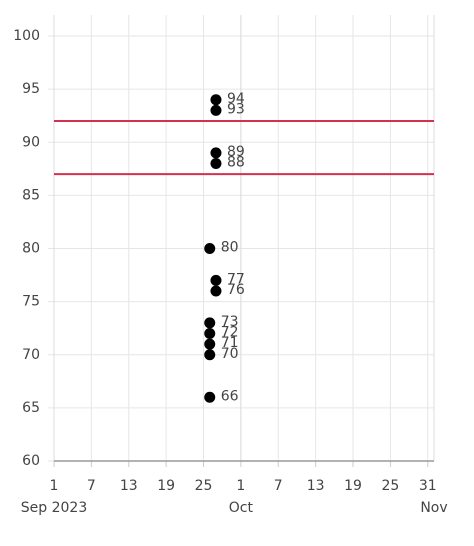 The width and height of the screenshot is (474, 546). Describe the element at coordinates (31, 461) in the screenshot. I see `y-tick-label: 60` at that location.